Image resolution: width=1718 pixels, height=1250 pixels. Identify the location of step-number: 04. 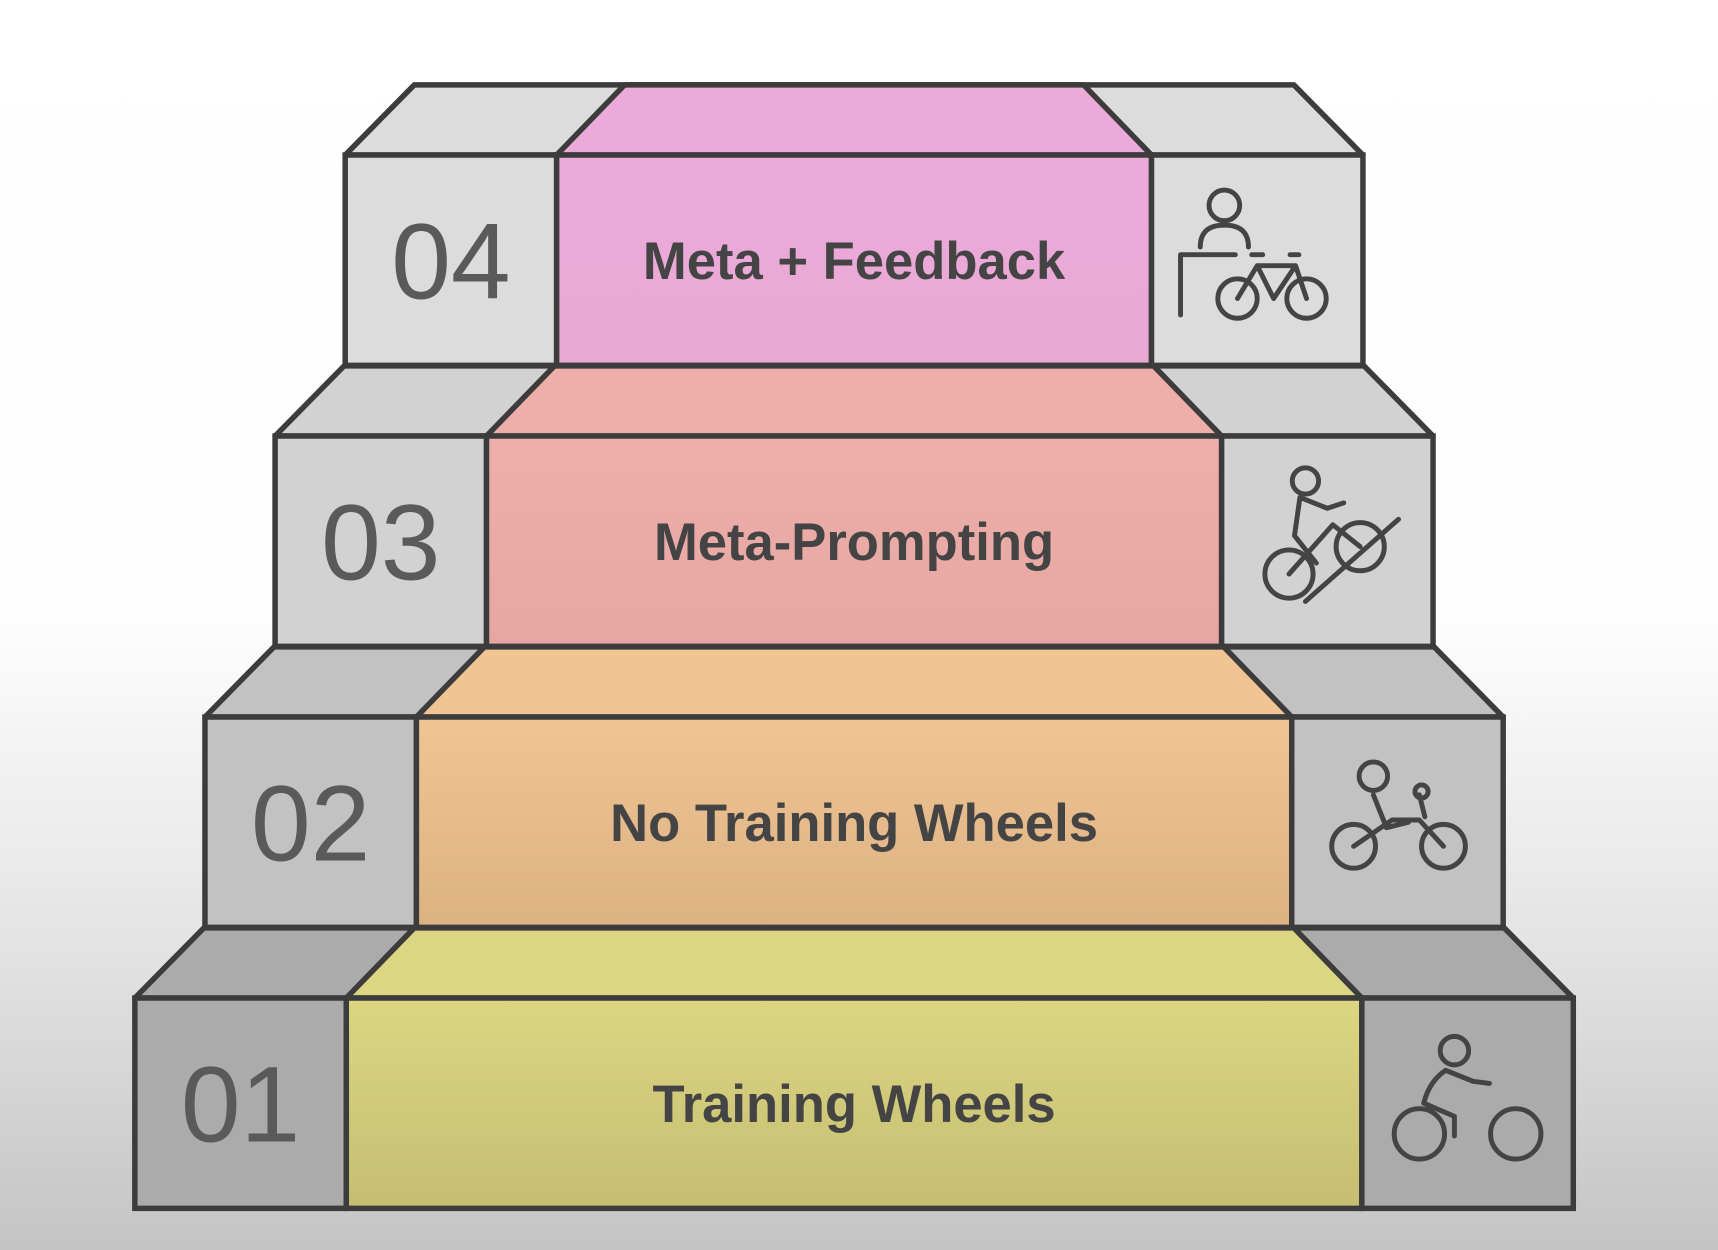
(450, 262).